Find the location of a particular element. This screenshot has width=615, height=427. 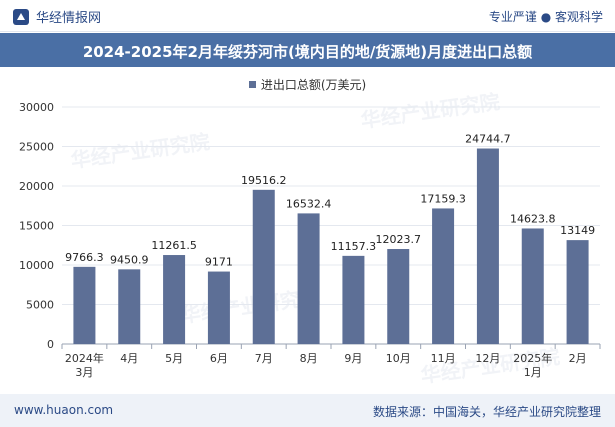

x-tick-label: 2024年 is located at coordinates (84, 358).